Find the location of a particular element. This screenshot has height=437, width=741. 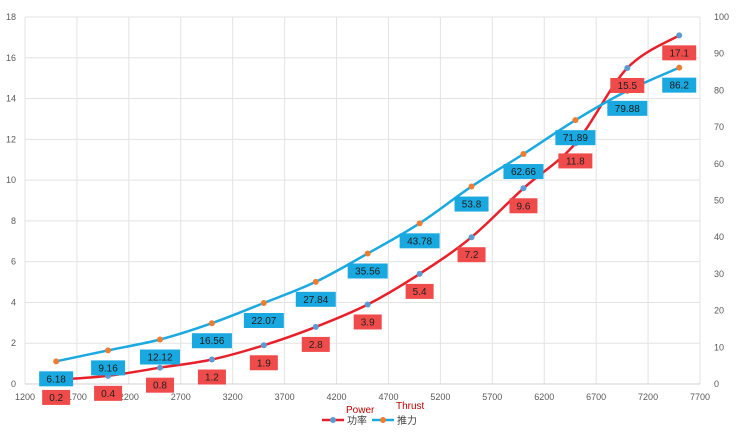

data-label: 71.89 is located at coordinates (575, 138).